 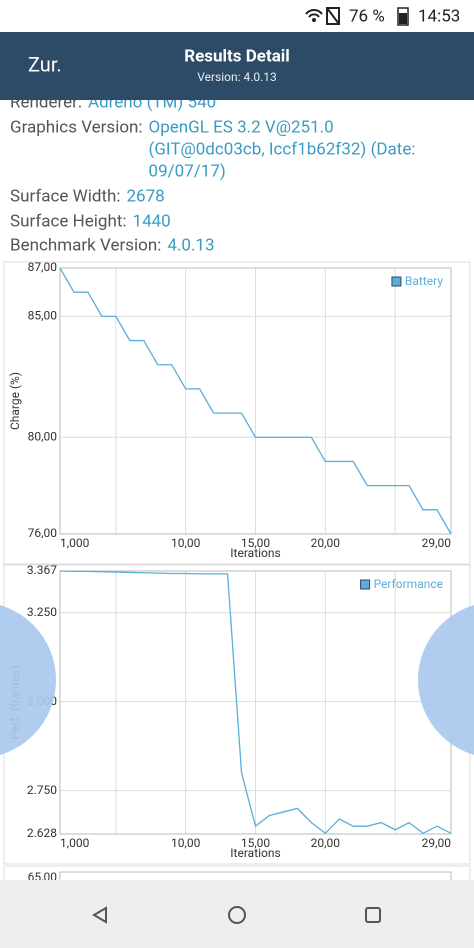 I want to click on header-version: Version: 4.0.13, so click(x=237, y=77).